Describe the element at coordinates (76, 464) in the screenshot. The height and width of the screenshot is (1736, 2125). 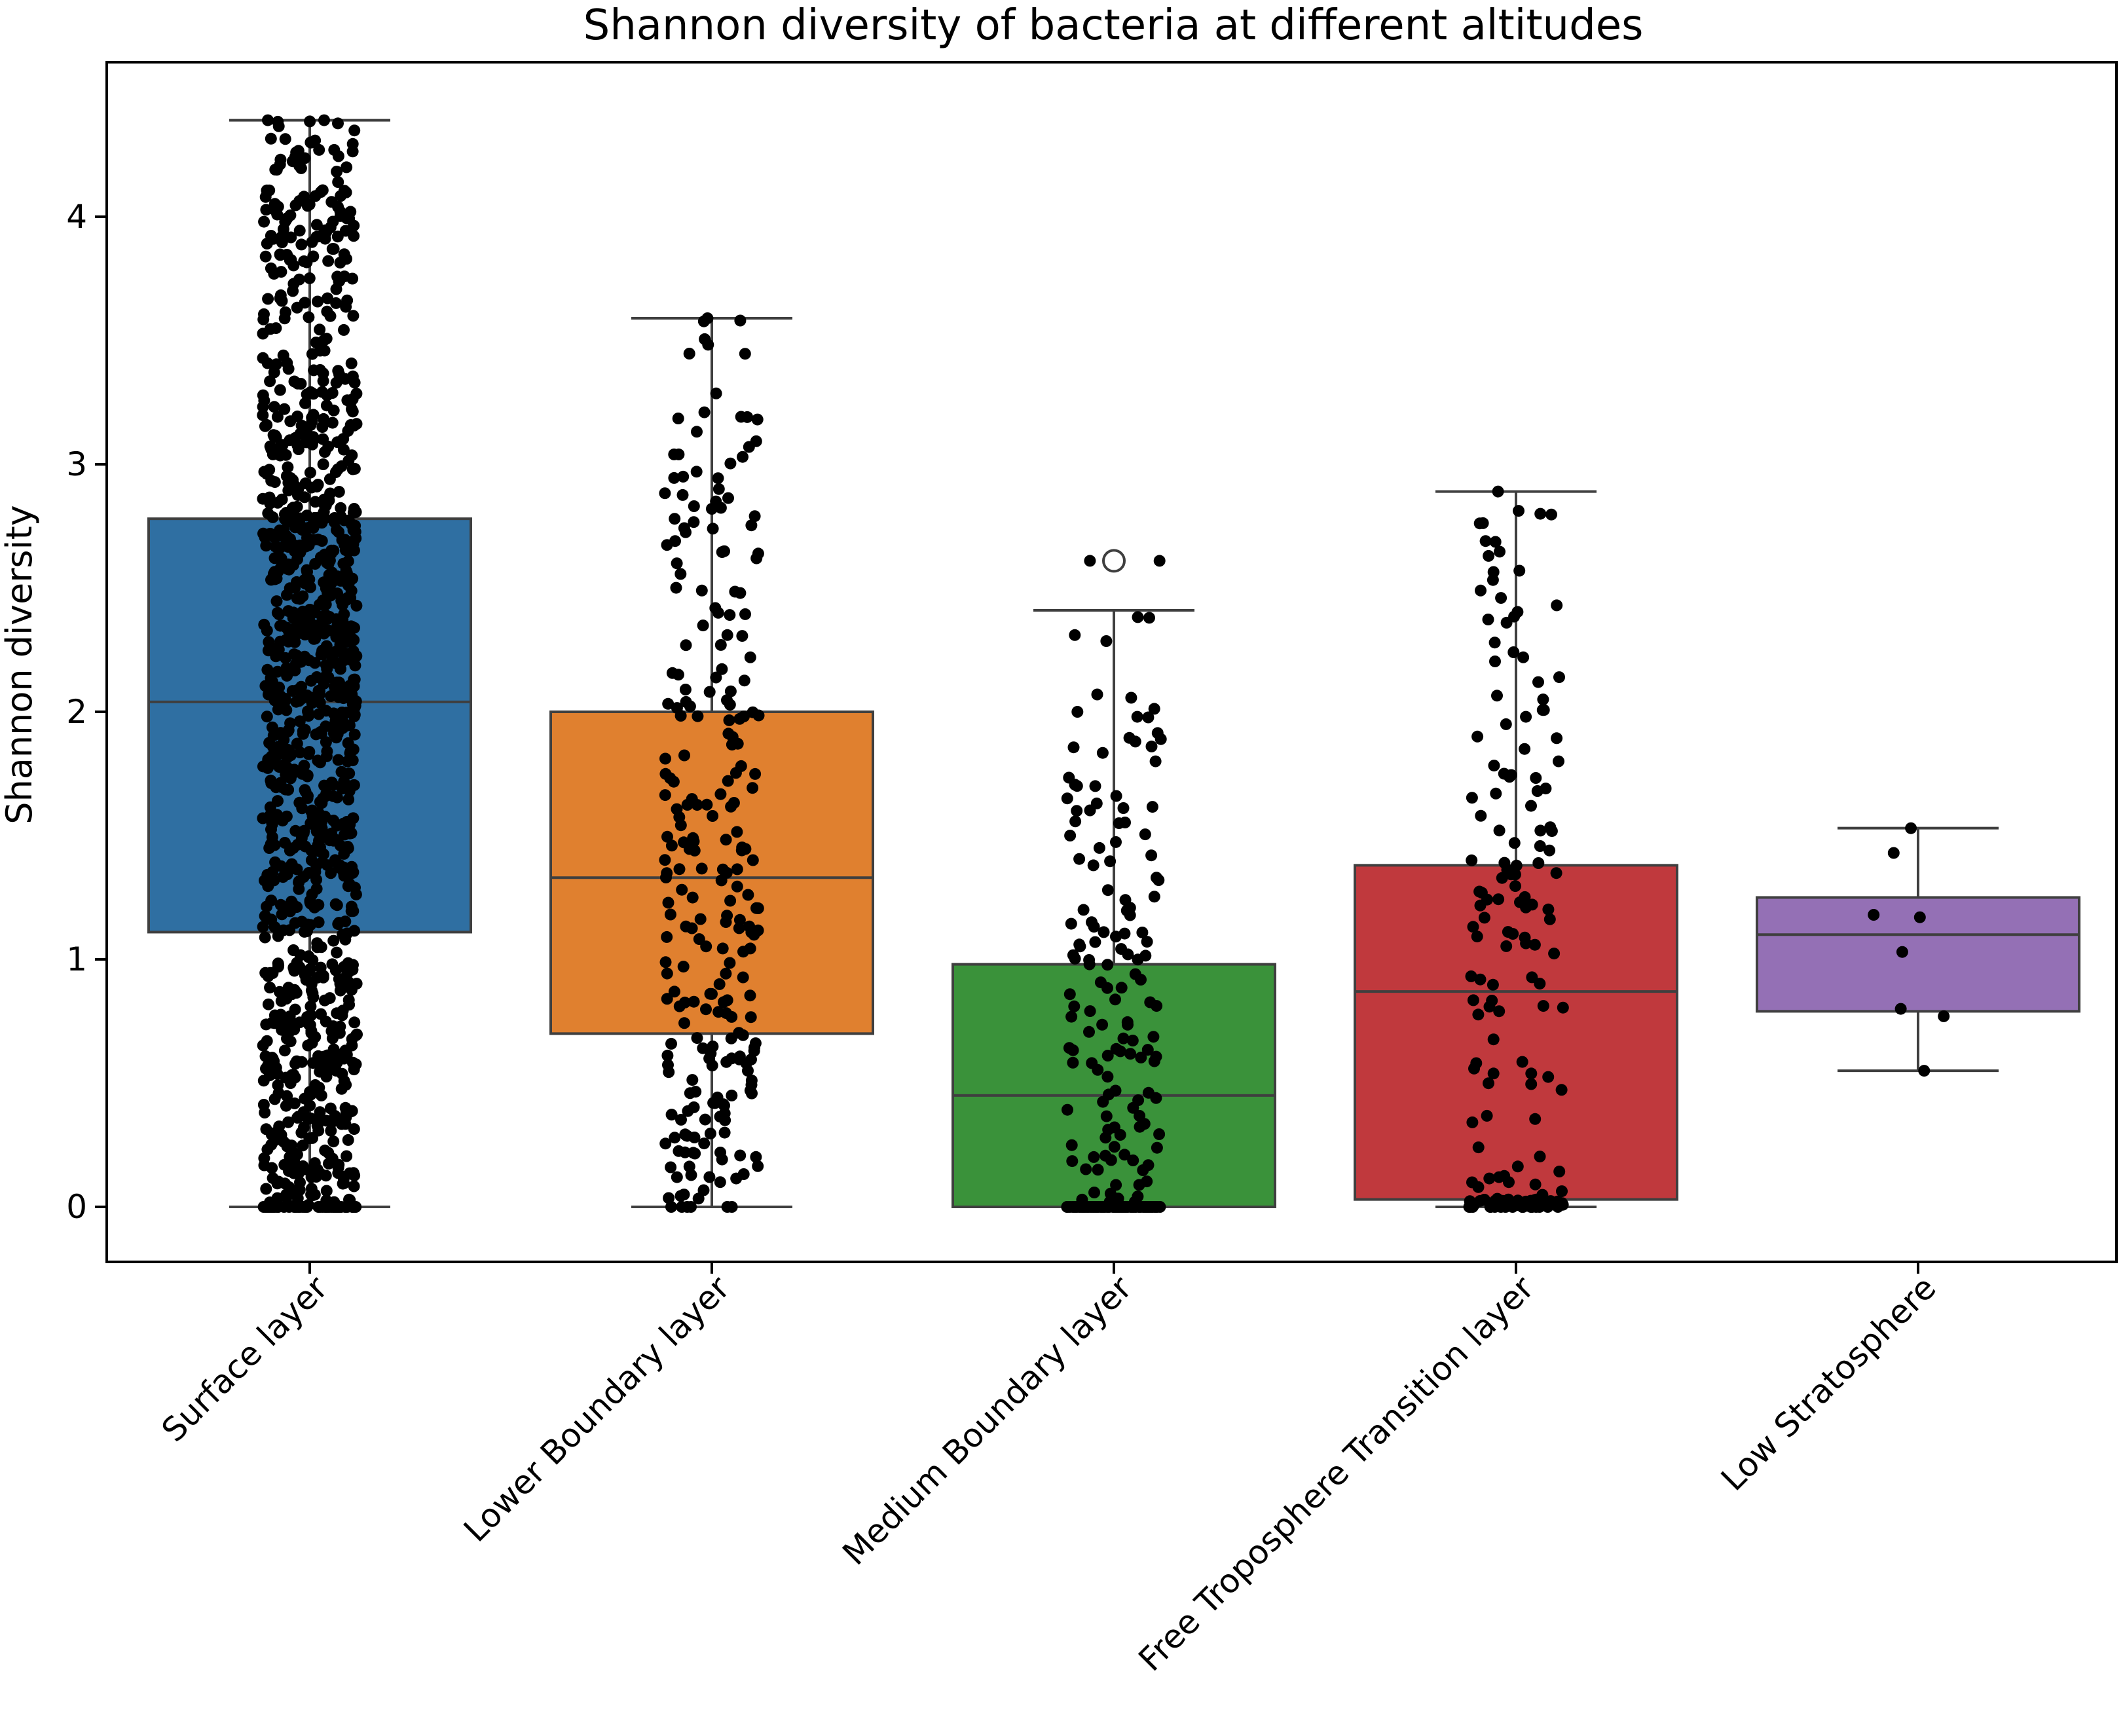
I see `y-tick-label: 3` at that location.